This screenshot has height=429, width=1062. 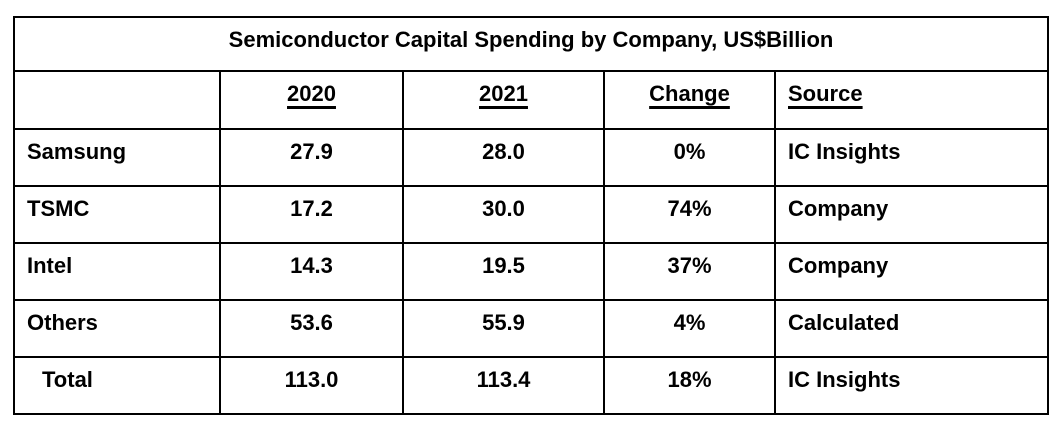 I want to click on header-2021: 2021, so click(x=503, y=100).